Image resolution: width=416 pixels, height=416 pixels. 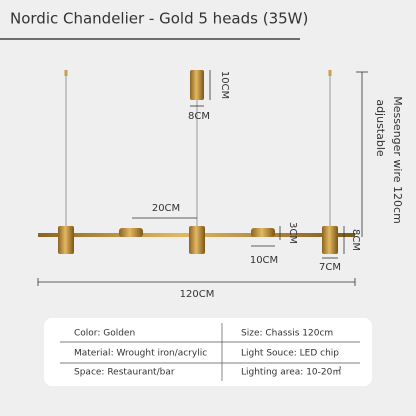 I want to click on canopy, so click(x=197, y=85).